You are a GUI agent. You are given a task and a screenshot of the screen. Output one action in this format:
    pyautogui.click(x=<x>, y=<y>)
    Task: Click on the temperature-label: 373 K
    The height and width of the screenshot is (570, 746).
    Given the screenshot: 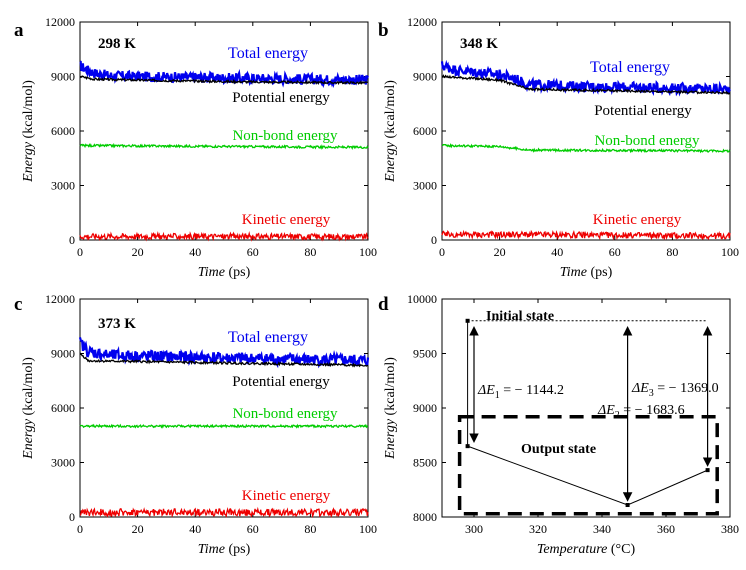 What is the action you would take?
    pyautogui.click(x=117, y=324)
    